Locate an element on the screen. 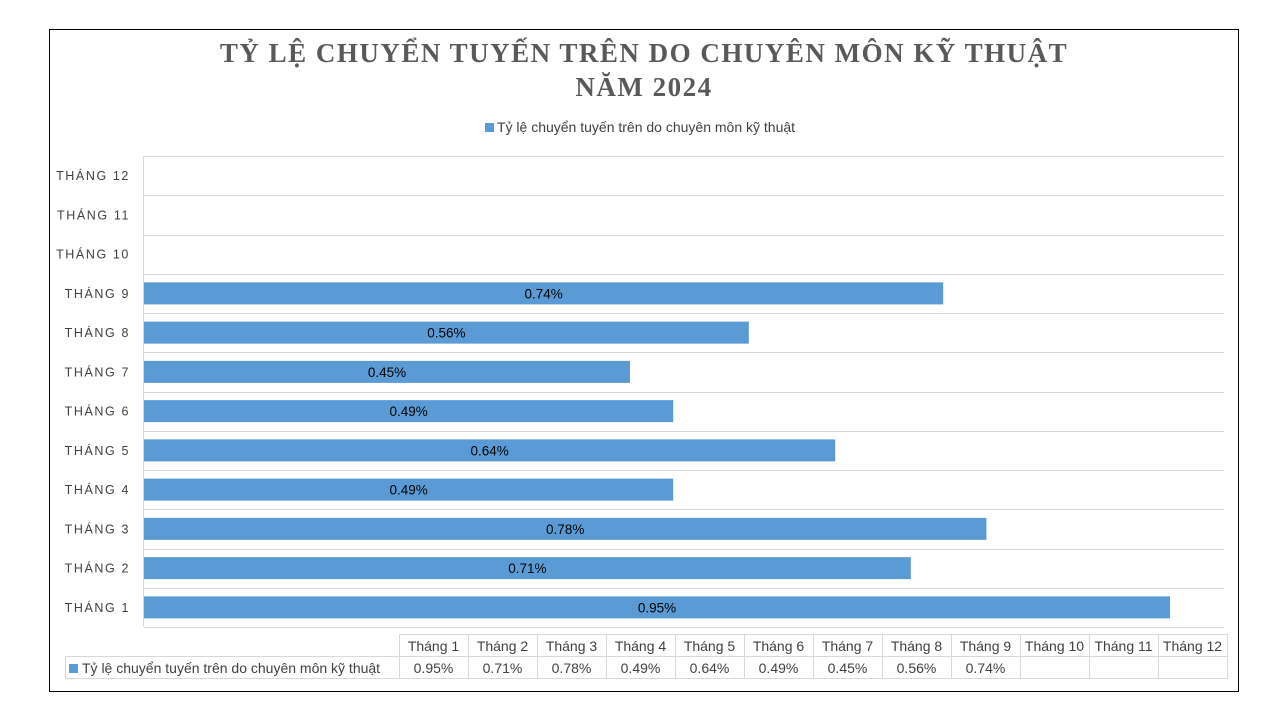  data-label: 0.56% is located at coordinates (446, 333).